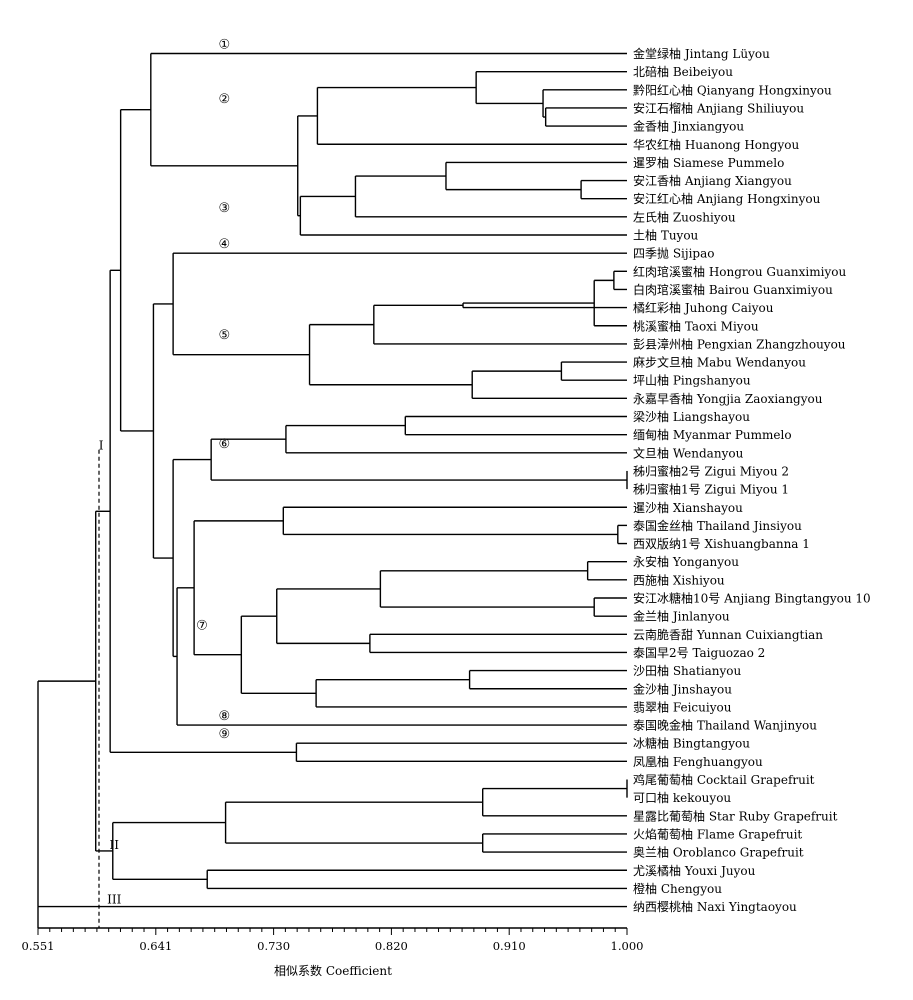  I want to click on cluster-number: ④, so click(224, 244).